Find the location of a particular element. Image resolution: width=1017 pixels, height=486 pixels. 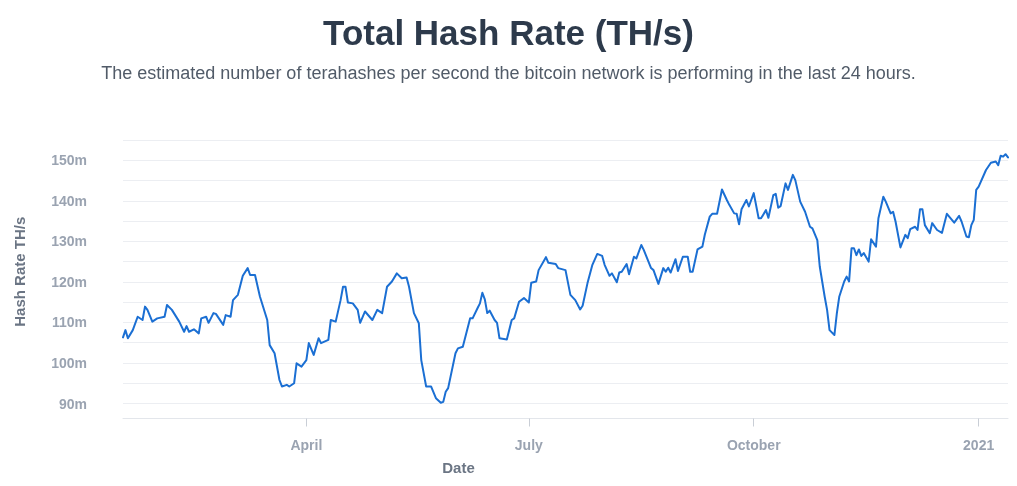

y-tick-label: 150m is located at coordinates (69, 160).